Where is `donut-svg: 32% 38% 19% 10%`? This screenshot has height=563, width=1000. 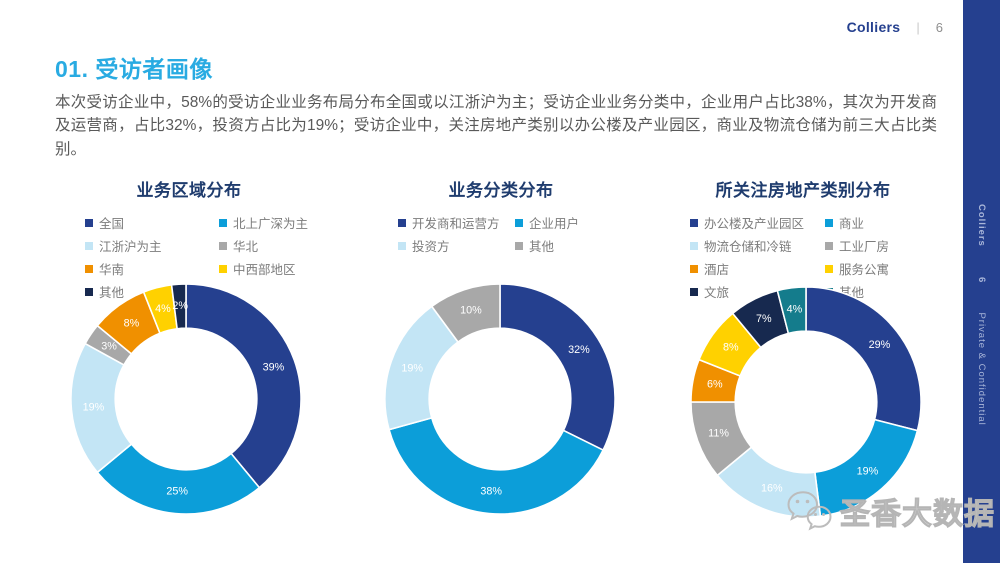 donut-svg: 32% 38% 19% 10% is located at coordinates (500, 399).